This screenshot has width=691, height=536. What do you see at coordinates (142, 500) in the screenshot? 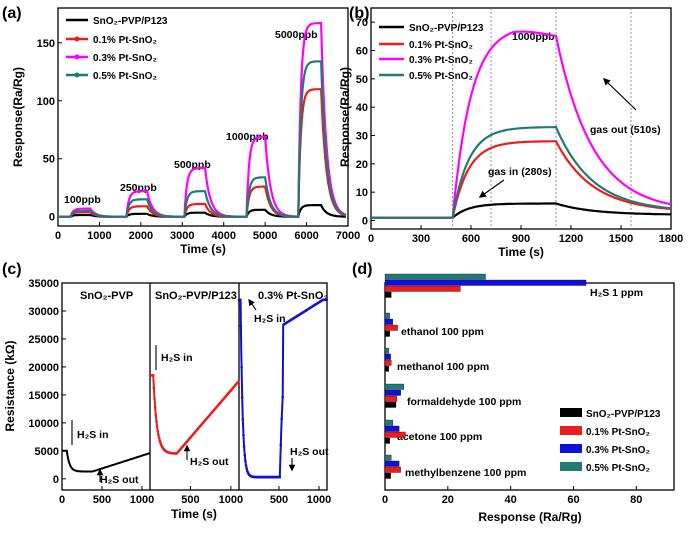
I see `panel-c-sub0-xtick-label-2: 1000` at bounding box center [142, 500].